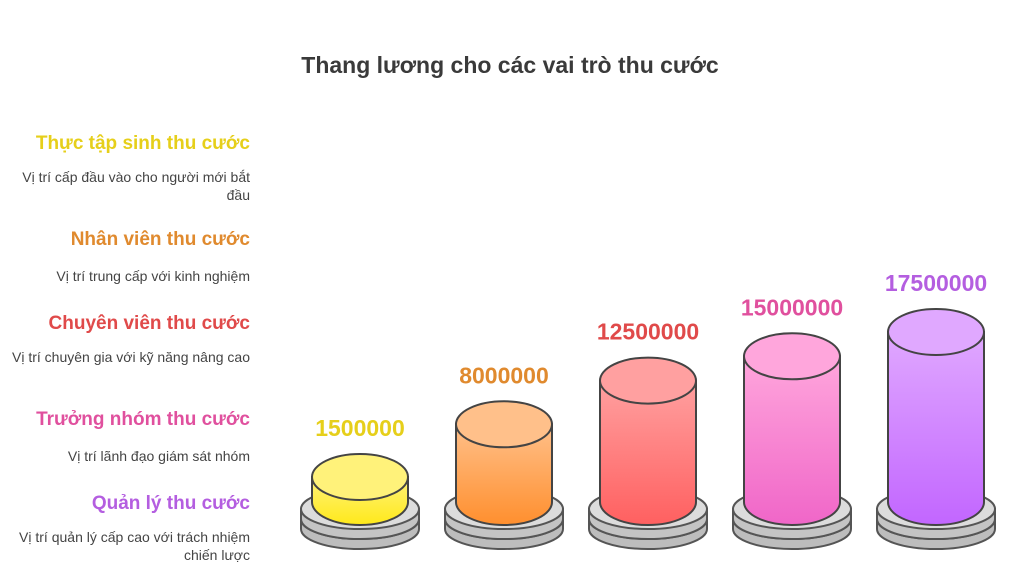 Image resolution: width=1015 pixels, height=582 pixels. Describe the element at coordinates (143, 419) in the screenshot. I see `legend-title-teamlead: Trưởng nhóm thu cước` at that location.